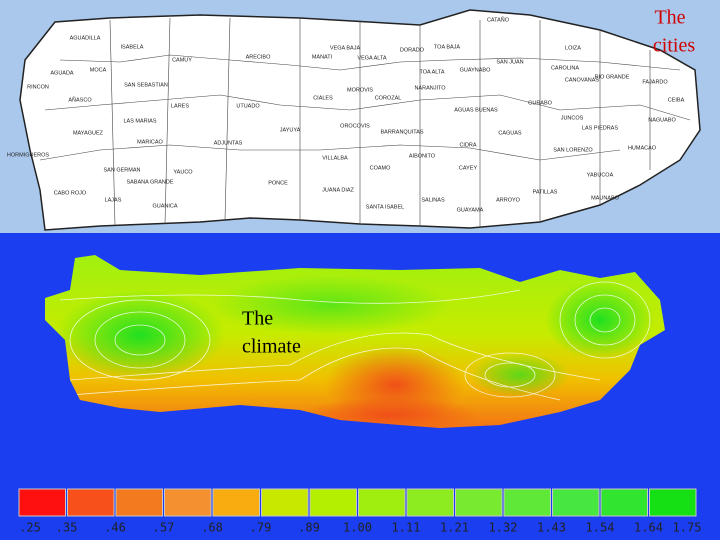  What do you see at coordinates (503, 528) in the screenshot?
I see `legend-label: 1.32` at bounding box center [503, 528].